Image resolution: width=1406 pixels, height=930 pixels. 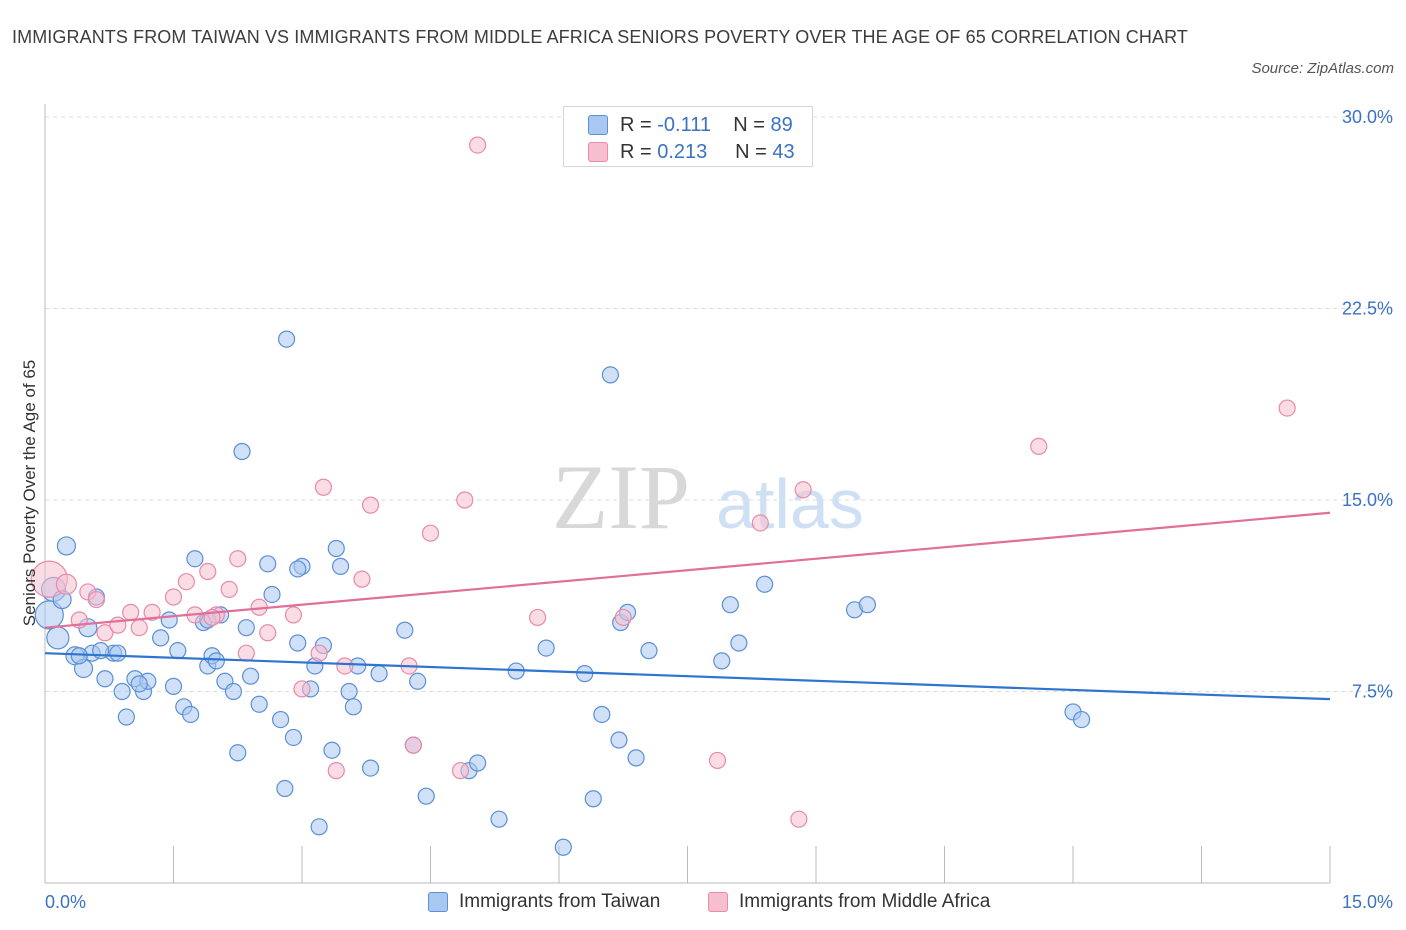 I want to click on x-tick-labels: 0.0% 15.0%, so click(x=719, y=902).